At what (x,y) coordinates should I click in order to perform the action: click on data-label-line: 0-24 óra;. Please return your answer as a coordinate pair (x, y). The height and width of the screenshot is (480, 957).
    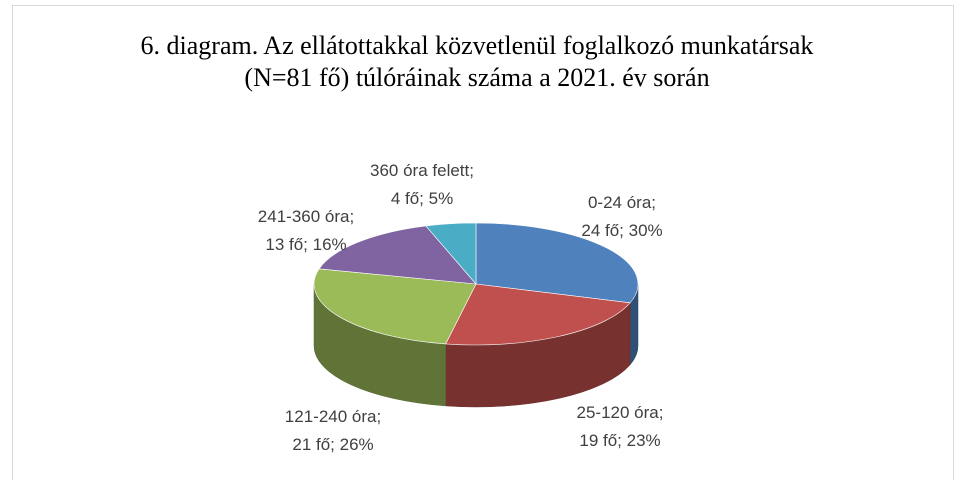
    Looking at the image, I should click on (622, 202).